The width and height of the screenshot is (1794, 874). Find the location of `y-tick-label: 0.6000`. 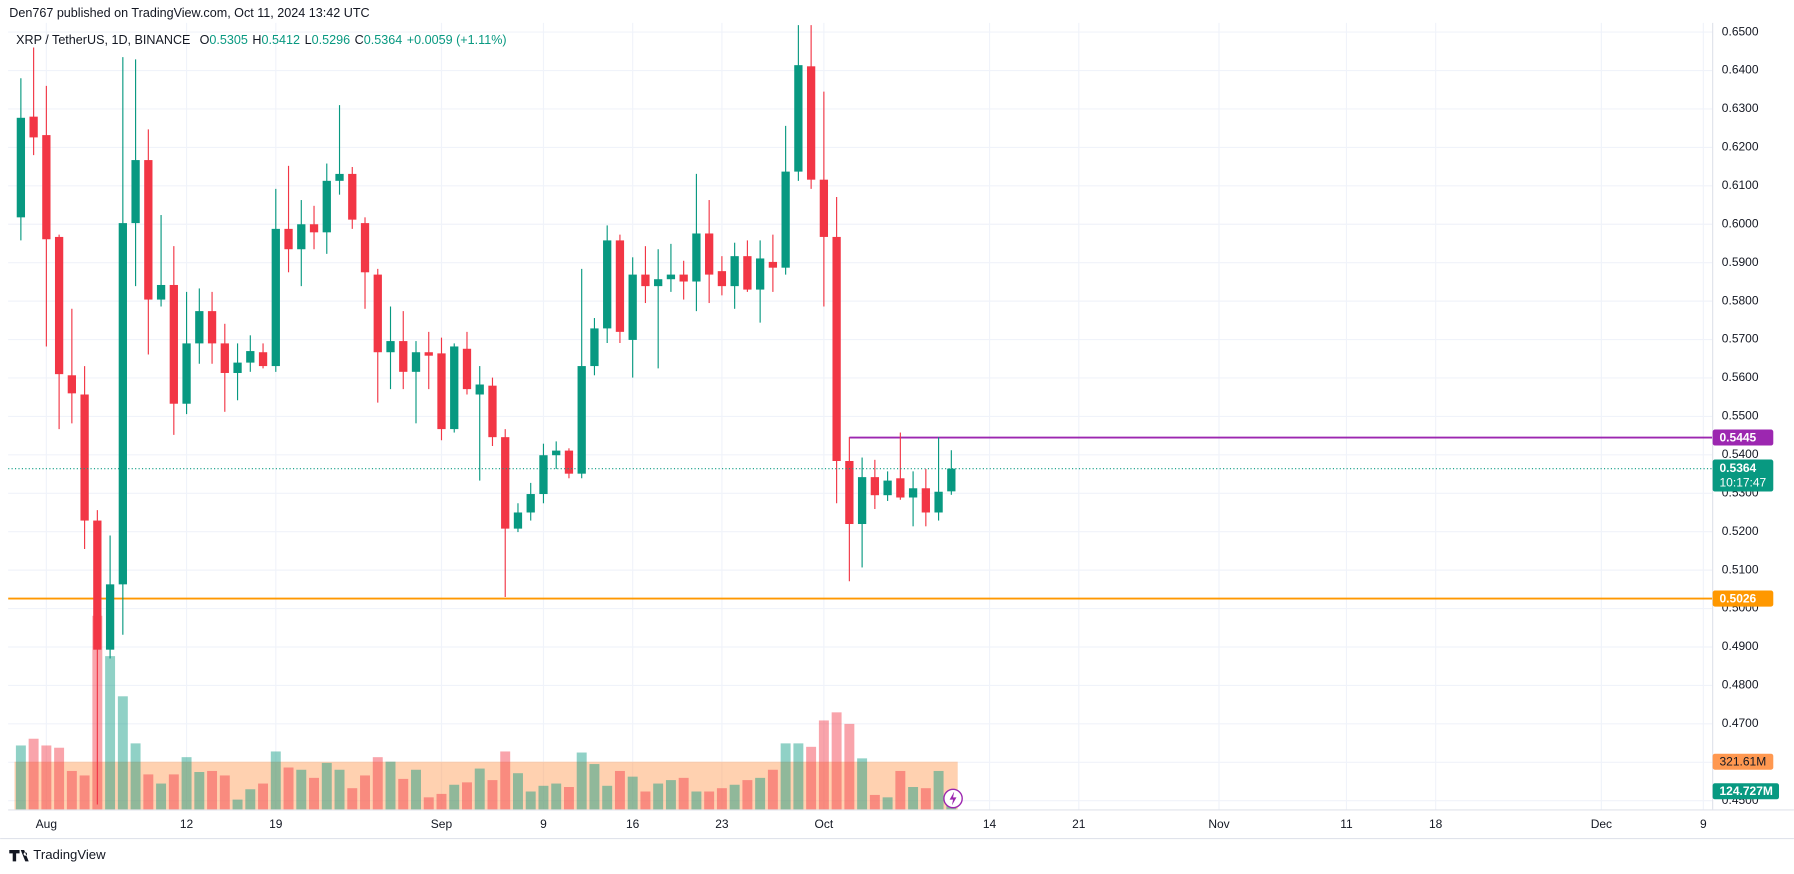

y-tick-label: 0.6000 is located at coordinates (1740, 223).